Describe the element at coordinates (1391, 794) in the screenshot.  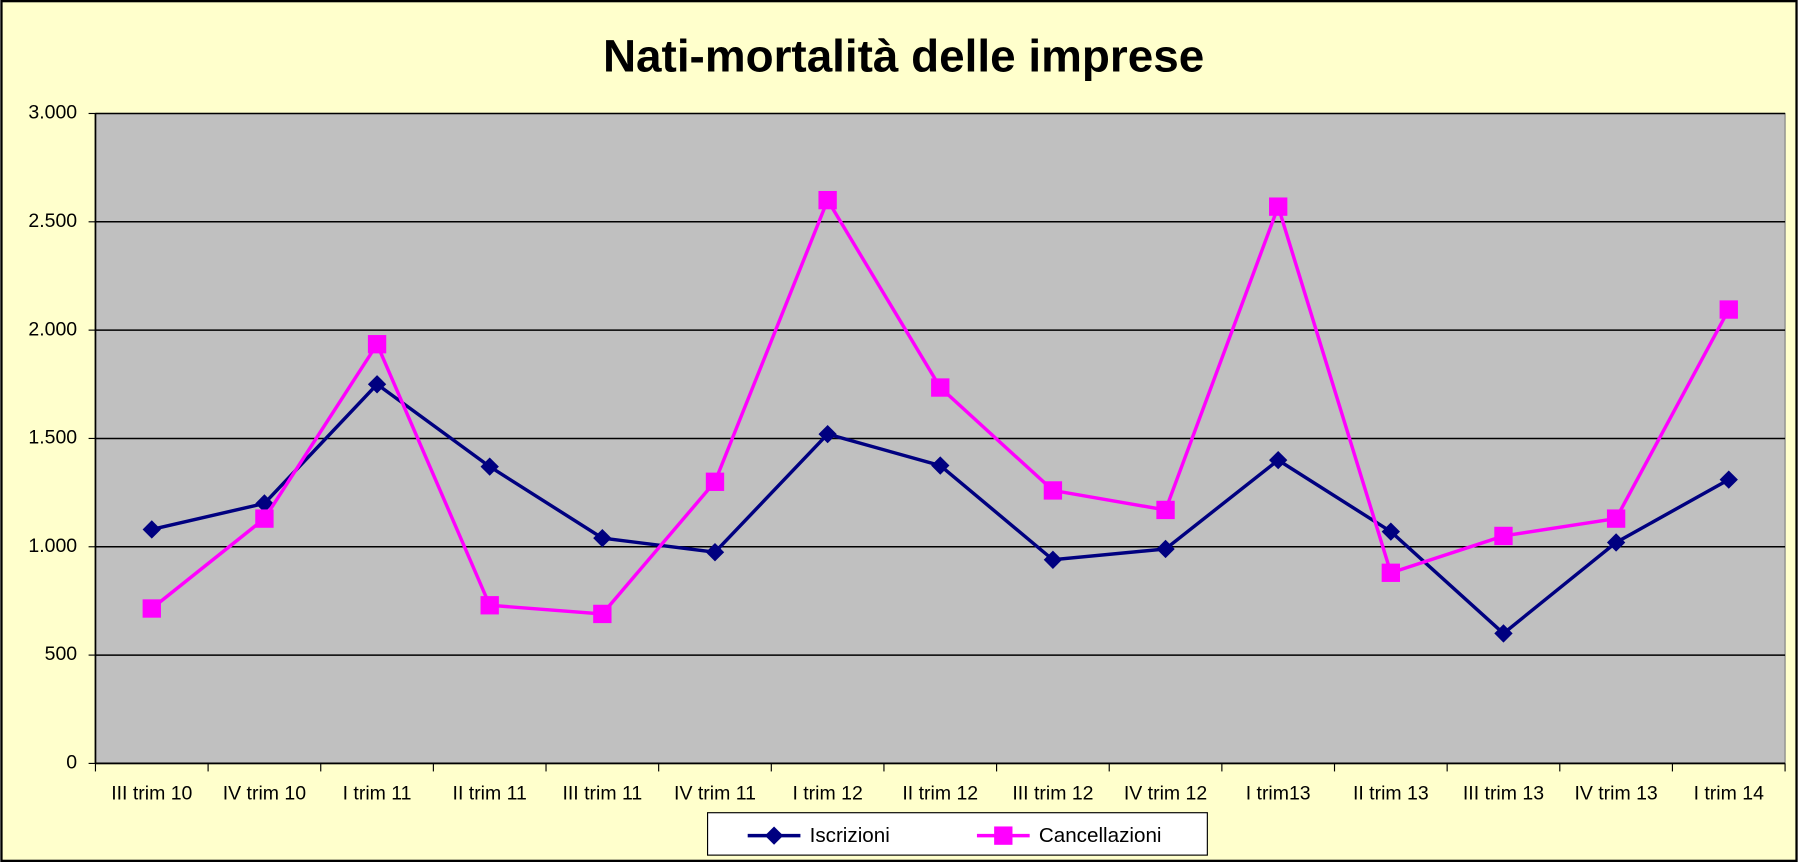
I see `x-tick-label: II trim 13` at that location.